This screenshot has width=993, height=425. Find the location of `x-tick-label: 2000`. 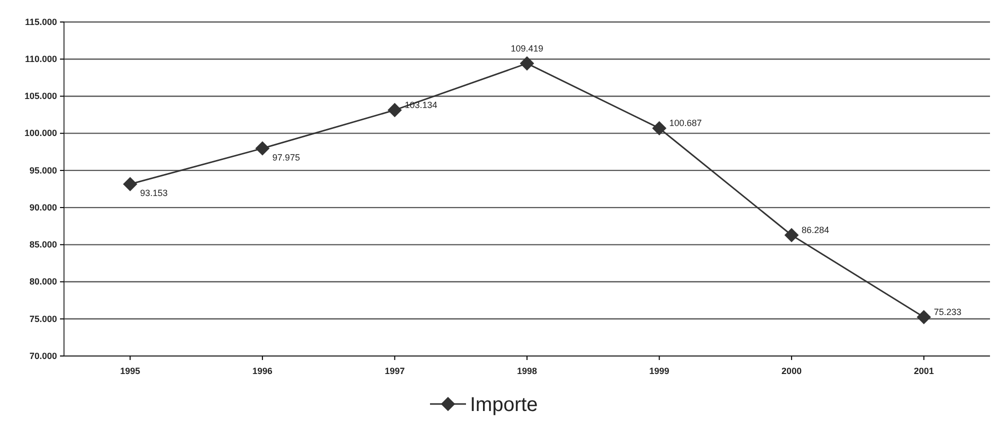

x-tick-label: 2000 is located at coordinates (792, 371).